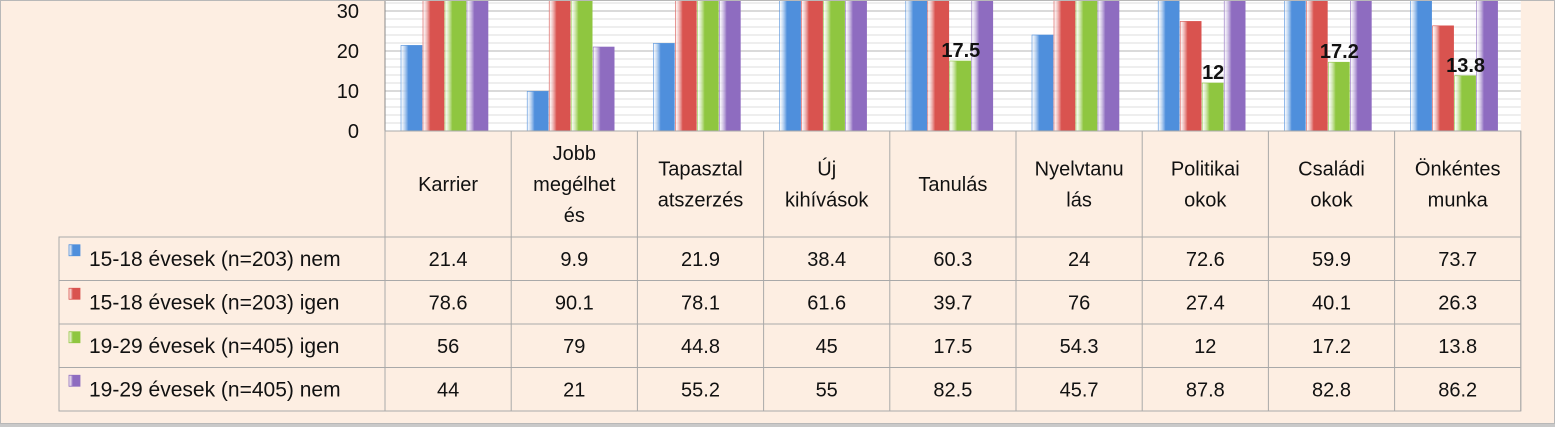 The width and height of the screenshot is (1555, 427). Describe the element at coordinates (574, 185) in the screenshot. I see `category-label: megélhet` at that location.